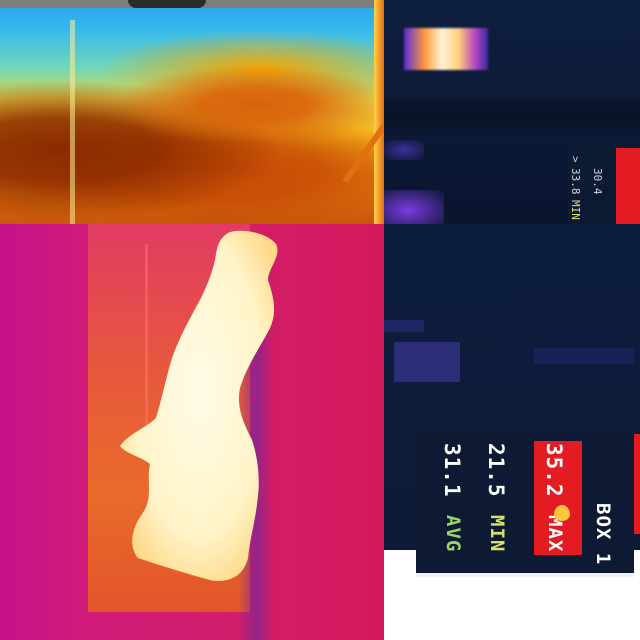 This screenshot has width=640, height=640. I want to click on avg-label: AVG, so click(453, 534).